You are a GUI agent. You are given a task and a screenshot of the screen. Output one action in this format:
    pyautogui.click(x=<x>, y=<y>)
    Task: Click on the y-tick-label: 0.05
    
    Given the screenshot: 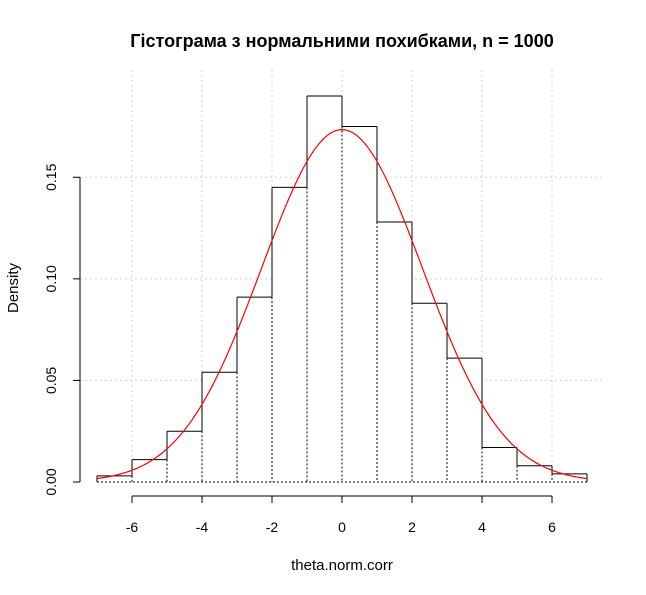 What is the action you would take?
    pyautogui.click(x=51, y=380)
    